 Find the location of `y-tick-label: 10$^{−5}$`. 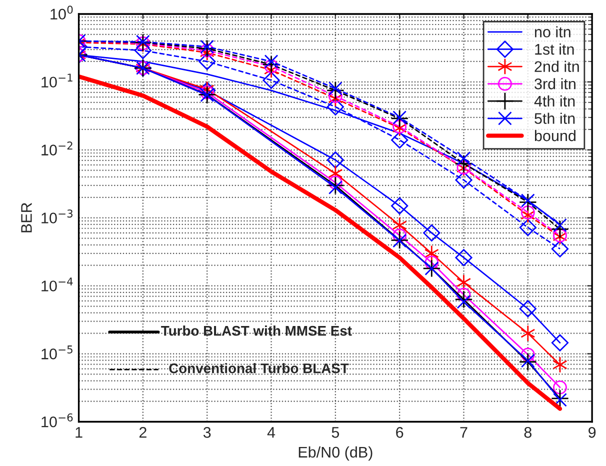

y-tick-label: 10$^{−5}$ is located at coordinates (57, 353).